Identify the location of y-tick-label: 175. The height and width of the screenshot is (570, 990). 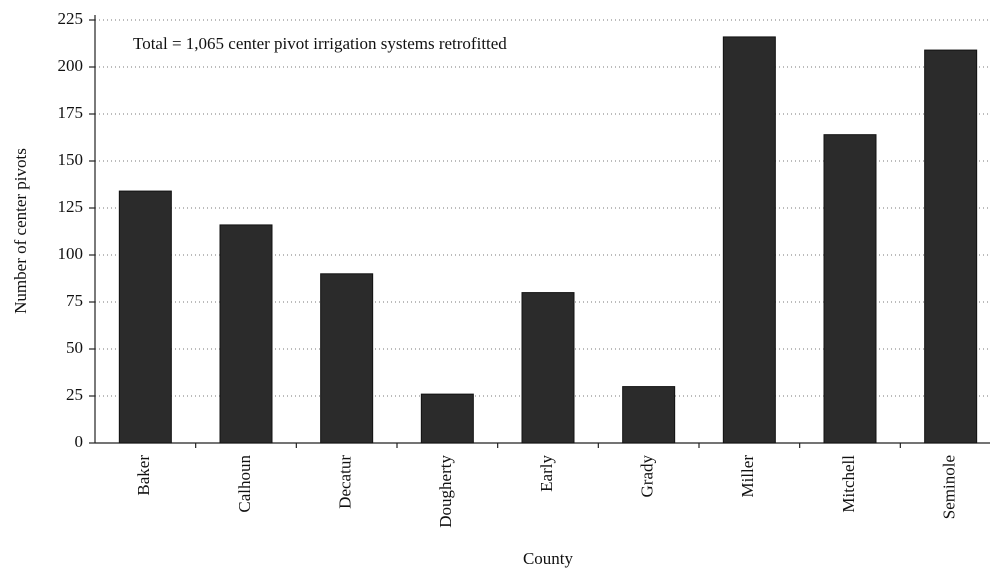
(71, 112).